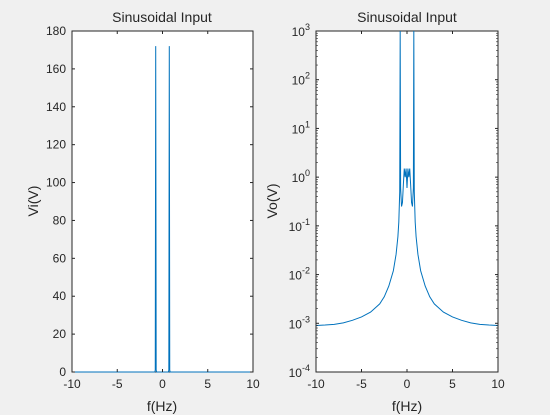 The image size is (550, 415). I want to click on y-tick-label: 103, so click(301, 30).